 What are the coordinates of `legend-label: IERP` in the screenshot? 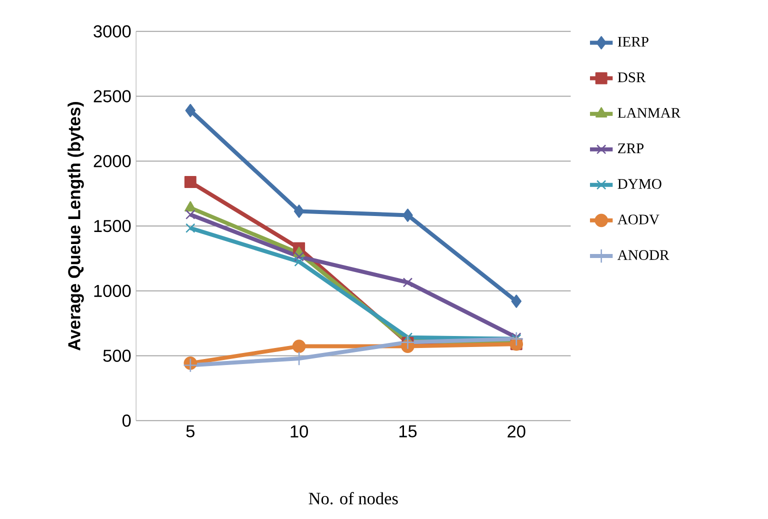 It's located at (633, 41).